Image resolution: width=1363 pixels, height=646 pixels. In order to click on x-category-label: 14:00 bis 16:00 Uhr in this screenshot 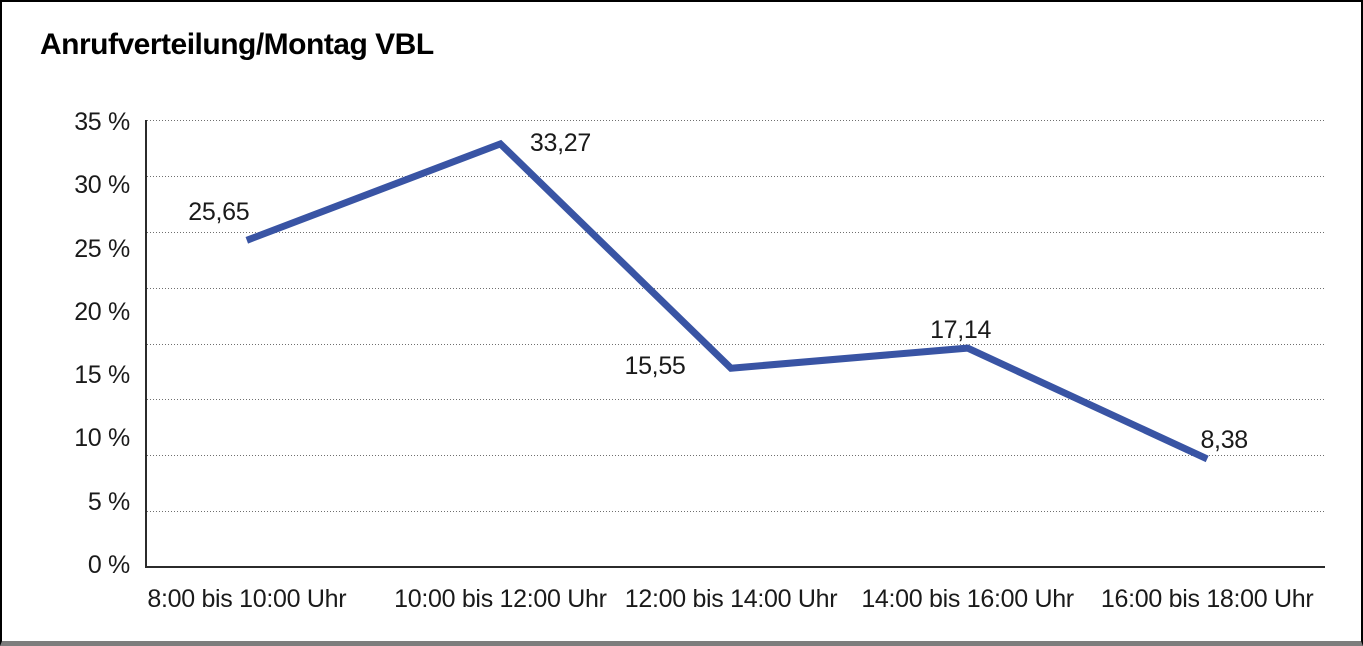, I will do `click(967, 599)`.